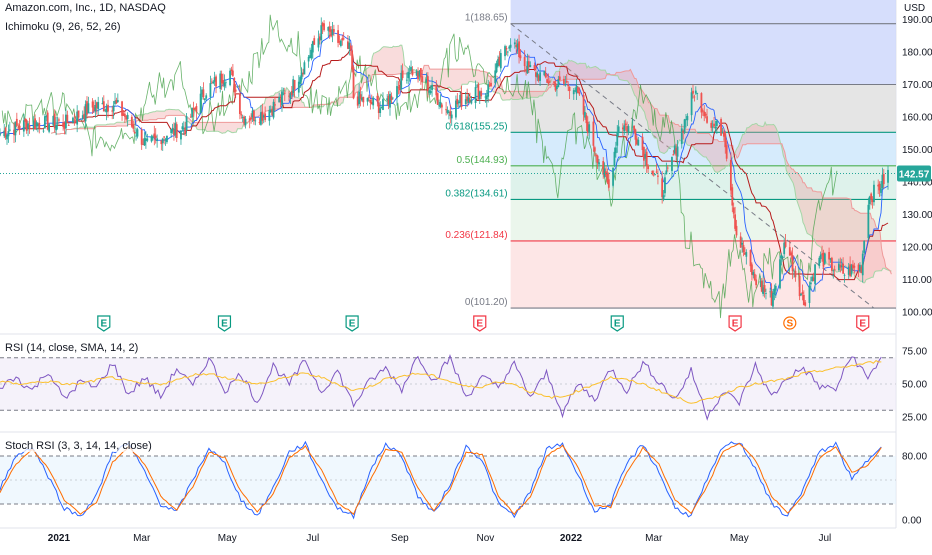 The width and height of the screenshot is (932, 555). Describe the element at coordinates (85, 8) in the screenshot. I see `symbol-title: Amazon.com, Inc., 1D, NASDAQ` at that location.